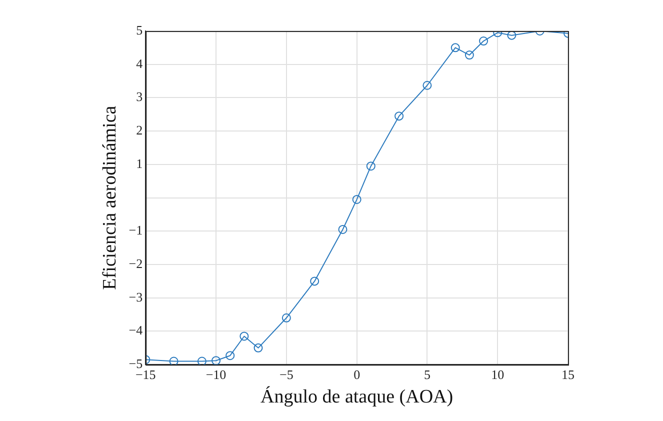  Describe the element at coordinates (135, 296) in the screenshot. I see `y-tick-label: −3` at that location.